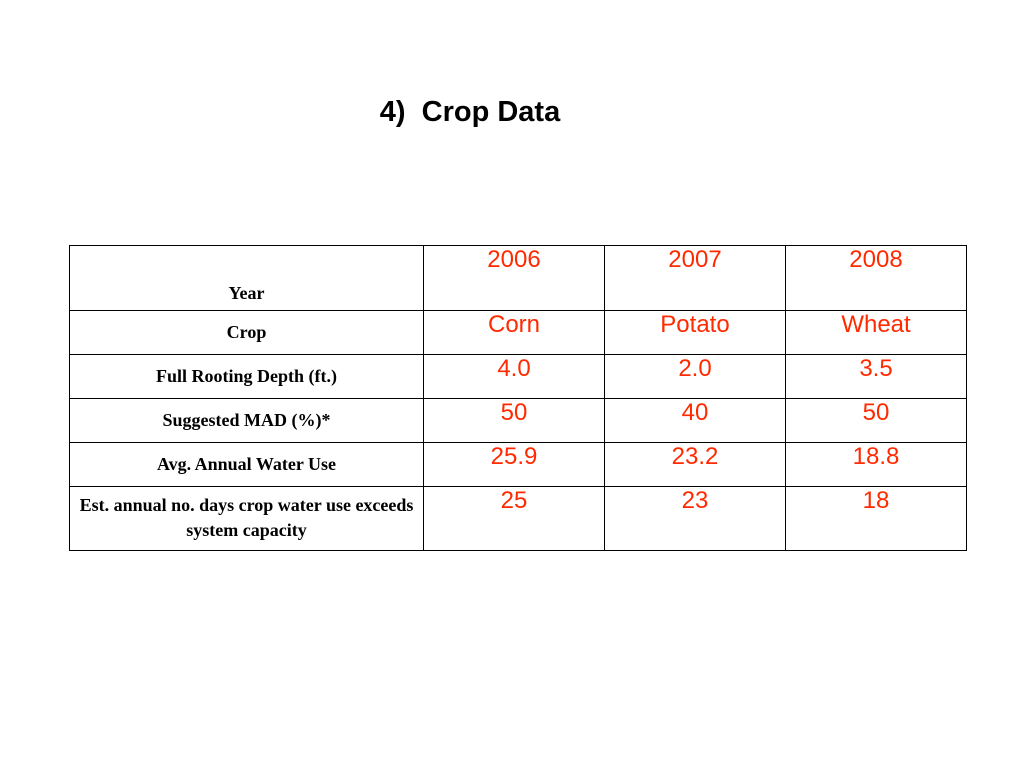  I want to click on cell-year-2007: 2007, so click(695, 278).